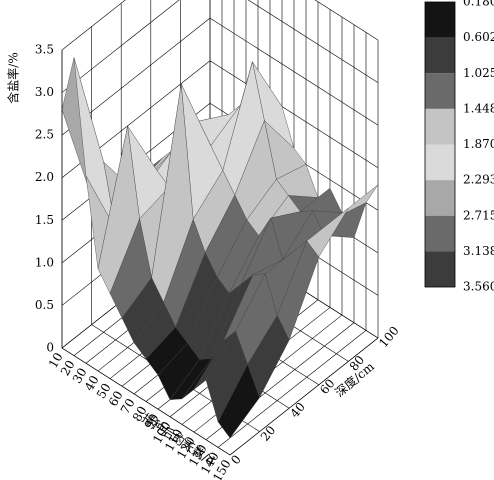  I want to click on x-tick-label: 80, so click(140, 414).